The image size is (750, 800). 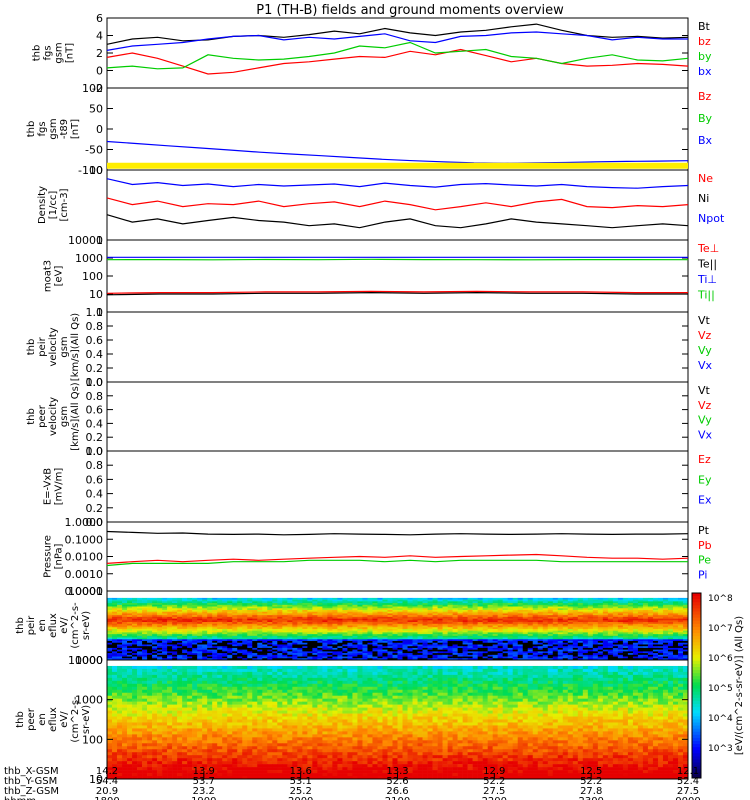 I want to click on y-tick-label: -100, so click(x=90, y=170).